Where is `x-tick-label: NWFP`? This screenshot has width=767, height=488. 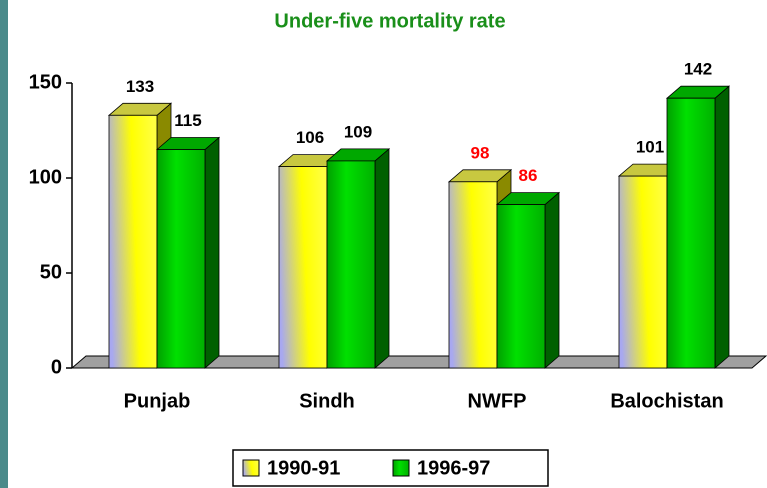 x-tick-label: NWFP is located at coordinates (497, 401).